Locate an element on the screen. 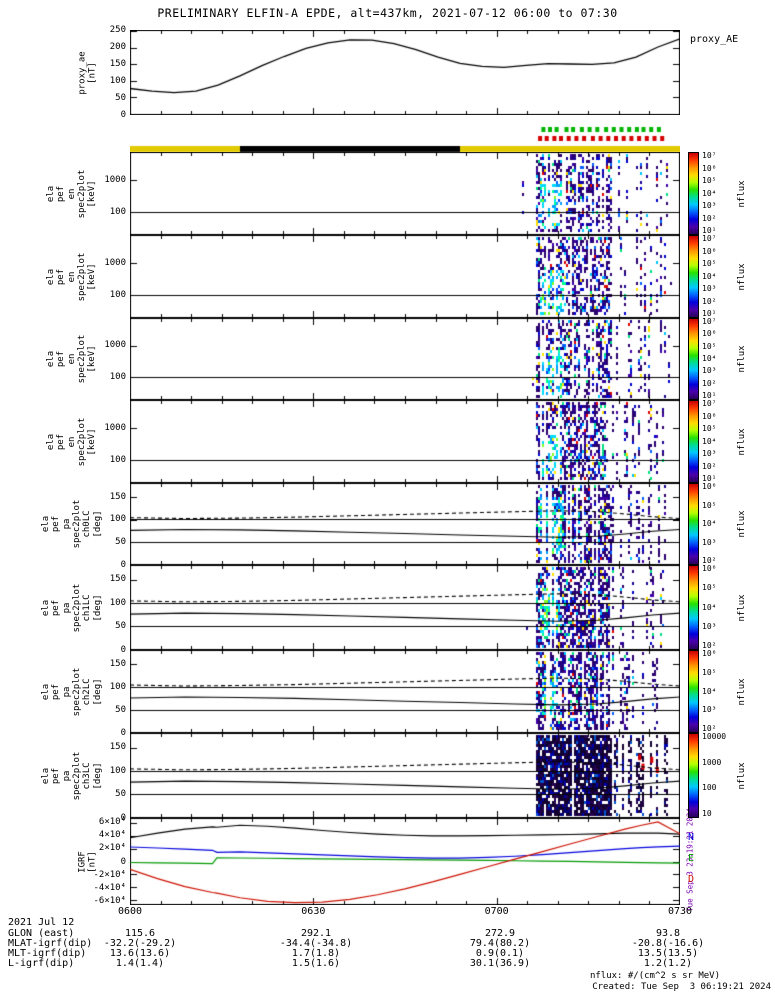  en_spec2plot_2-colorbar-tick-label: 10⁵ is located at coordinates (709, 263).